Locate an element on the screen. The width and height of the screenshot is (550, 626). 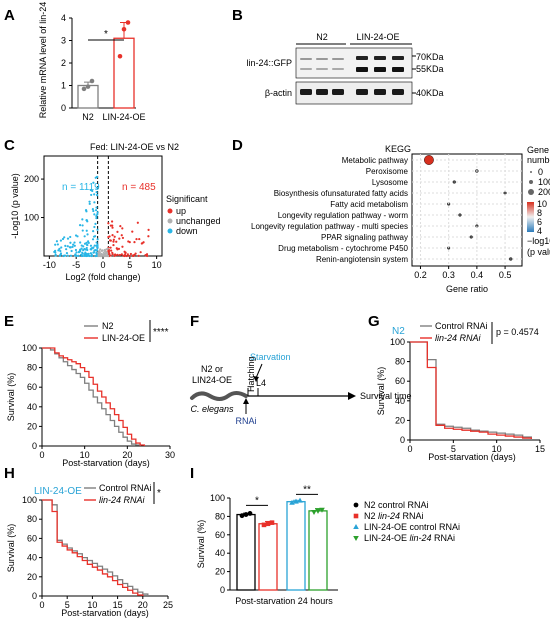
panel-g-series-control is located at coordinates (471, 390).